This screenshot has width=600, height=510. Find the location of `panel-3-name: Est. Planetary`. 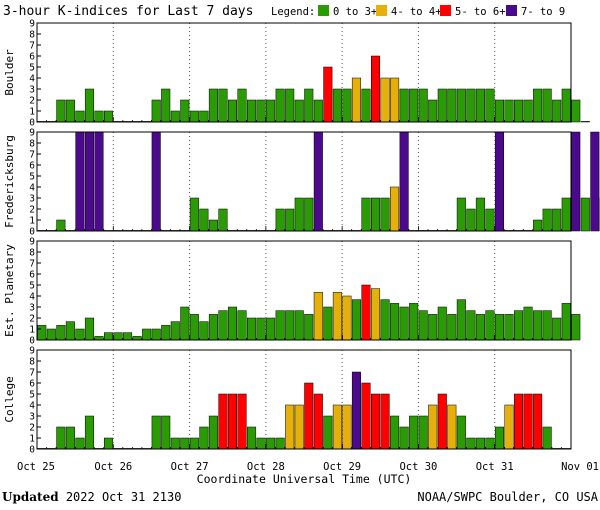

panel-3-name: Est. Planetary is located at coordinates (9, 290).